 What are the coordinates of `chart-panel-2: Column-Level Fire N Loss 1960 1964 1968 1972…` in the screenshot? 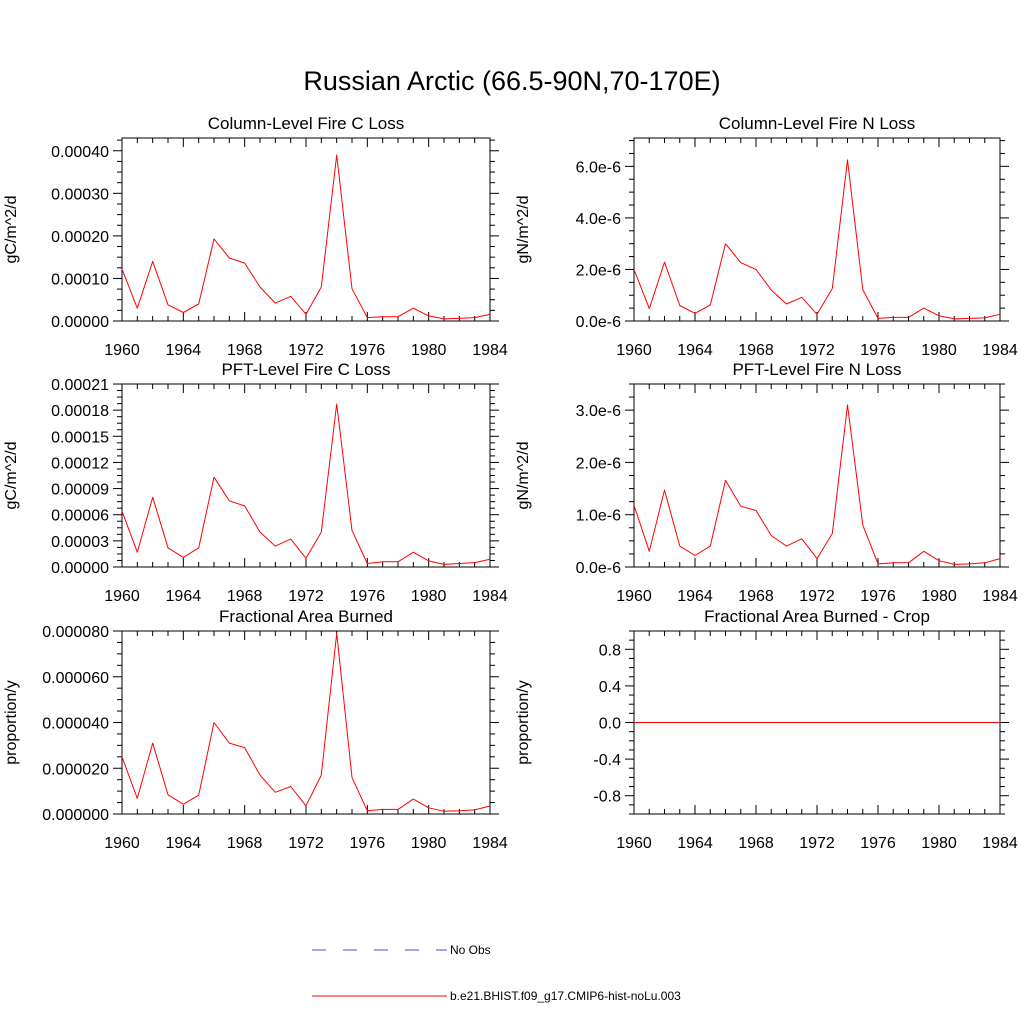 It's located at (766, 236).